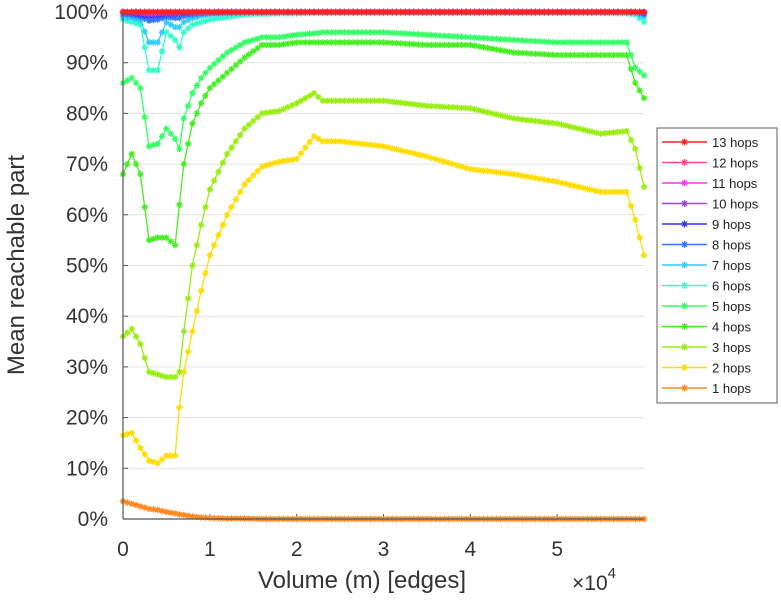 The height and width of the screenshot is (600, 781). I want to click on legend-marker-icon, so click(684, 388).